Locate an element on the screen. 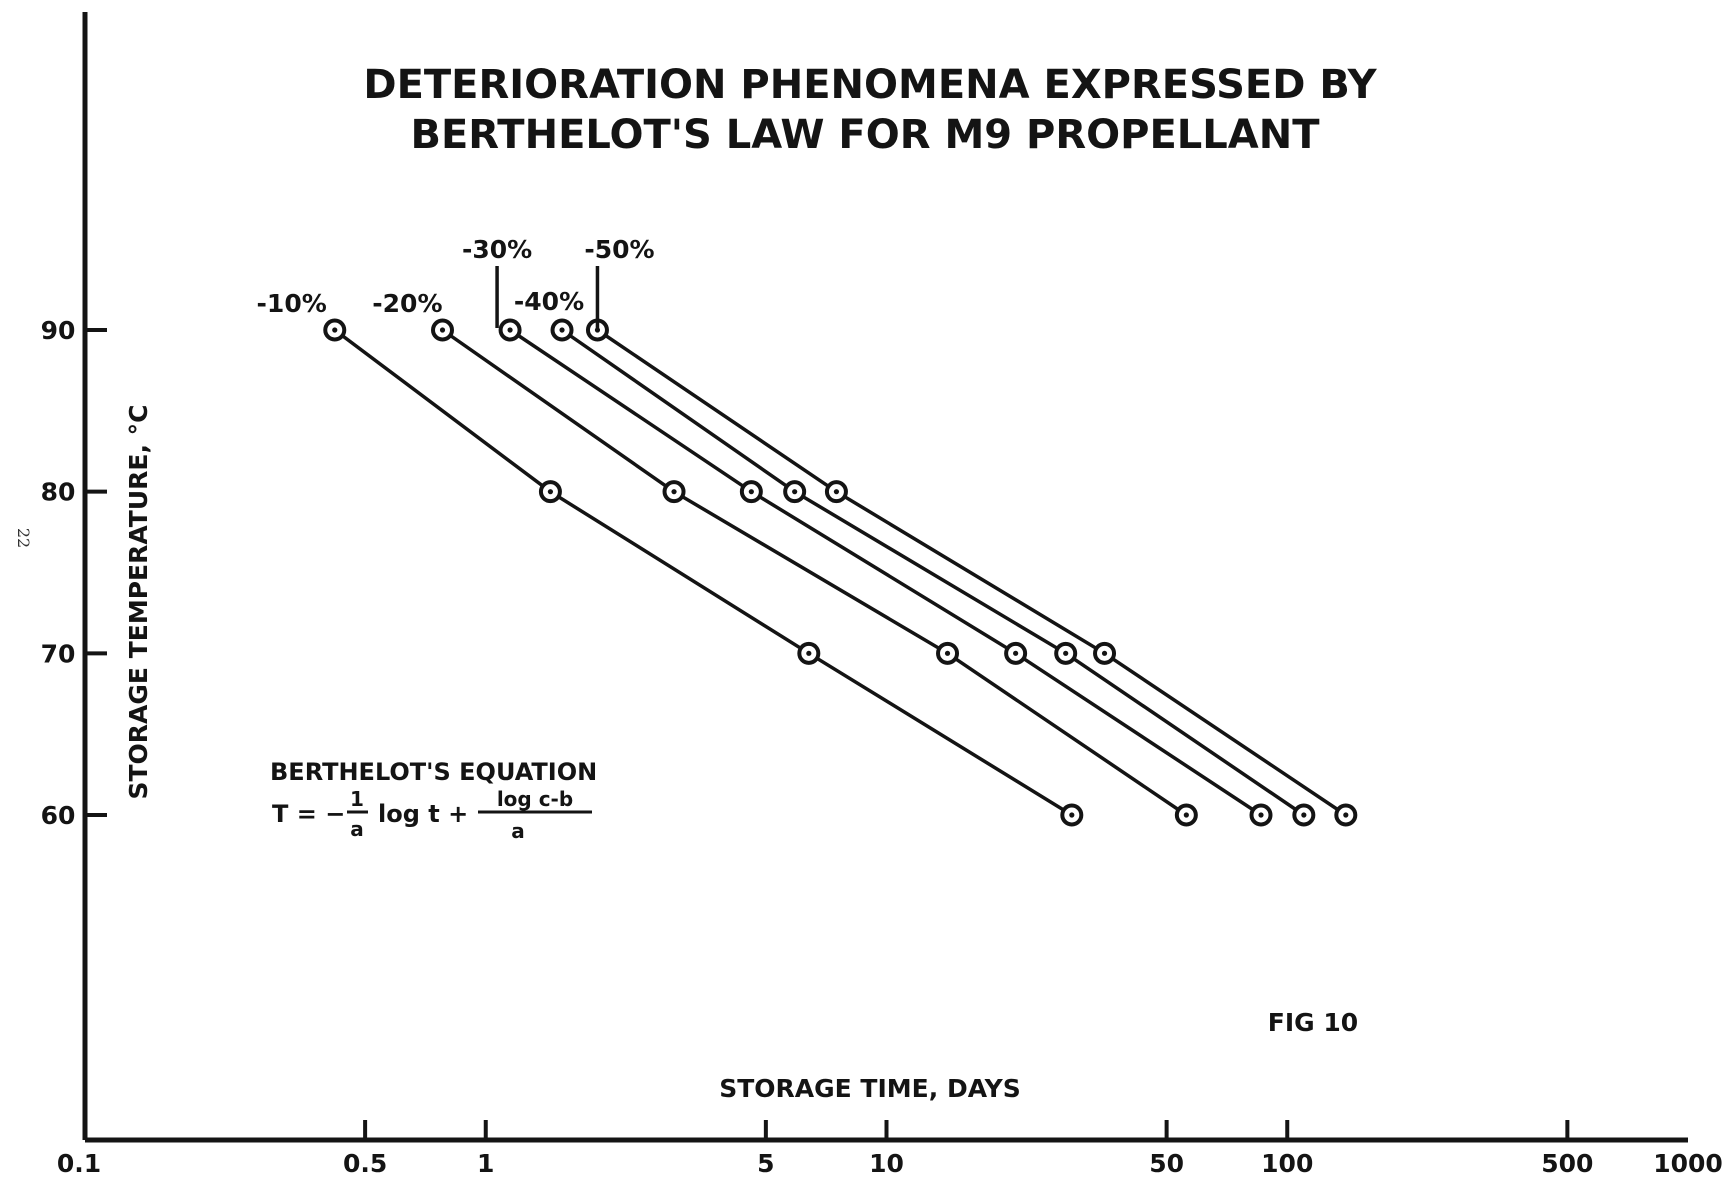  y-tick-label: 70 is located at coordinates (58, 653).